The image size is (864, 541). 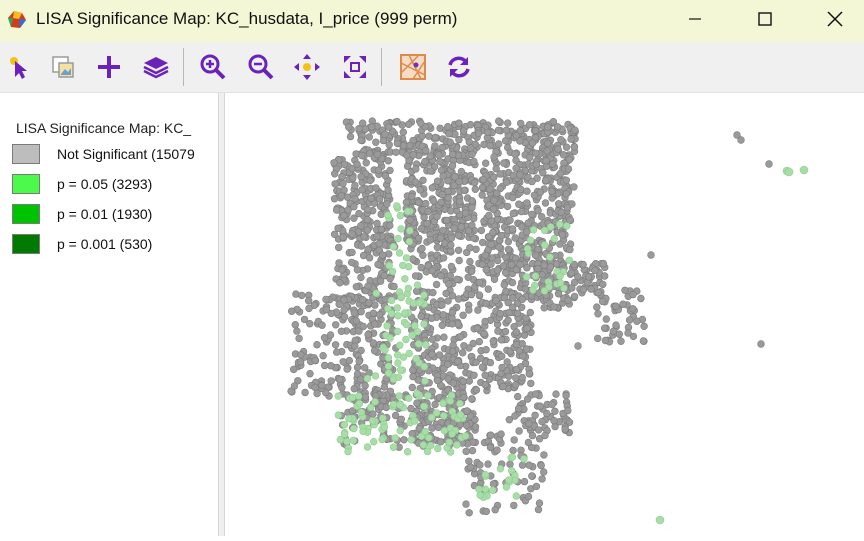 What do you see at coordinates (413, 67) in the screenshot?
I see `basemap-tool` at bounding box center [413, 67].